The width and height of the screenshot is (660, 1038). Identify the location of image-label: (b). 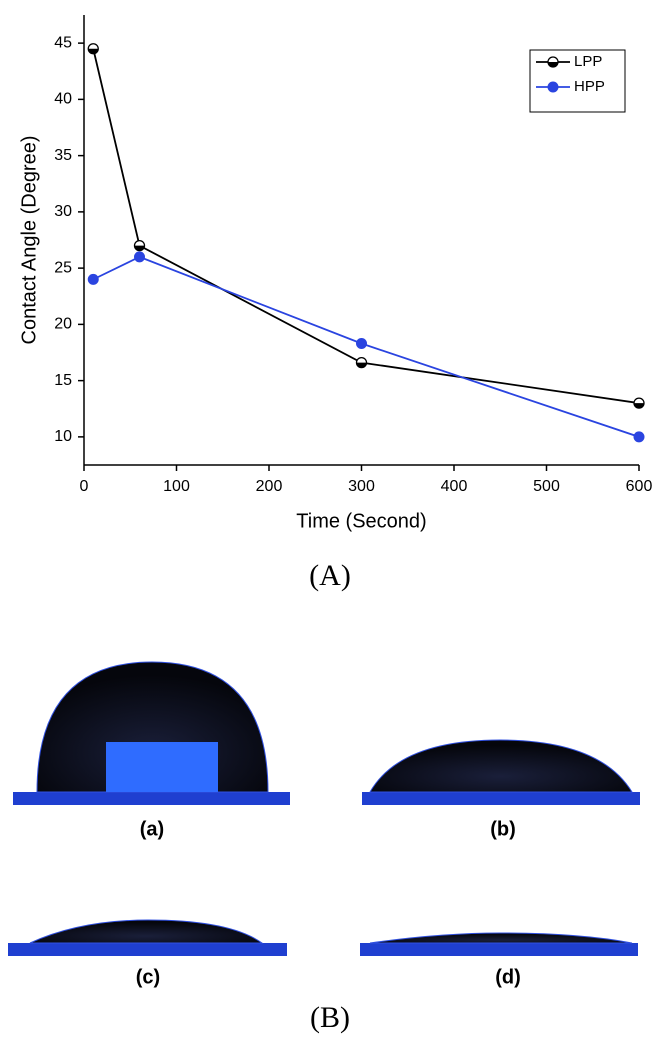
(503, 829).